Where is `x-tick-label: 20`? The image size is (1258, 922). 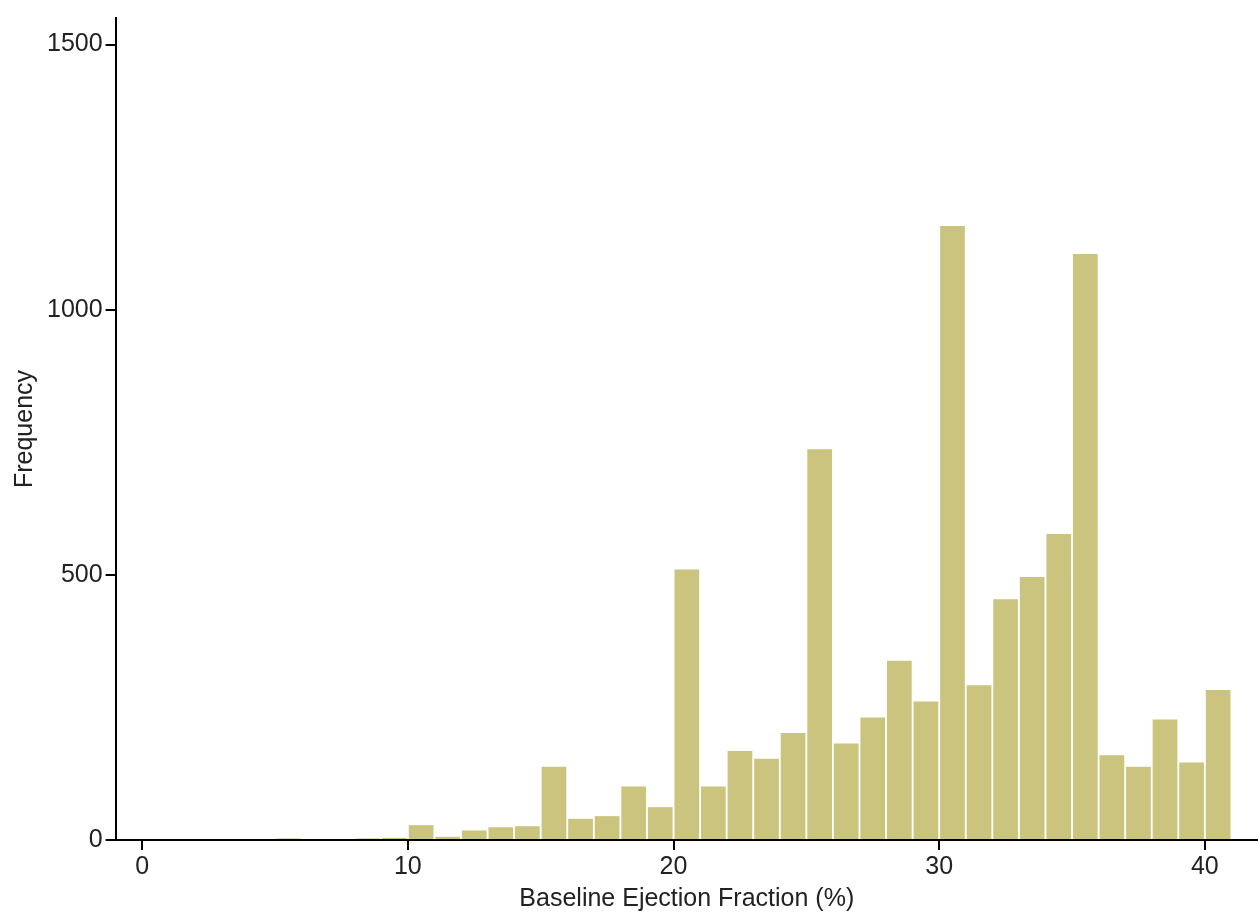 x-tick-label: 20 is located at coordinates (673, 864).